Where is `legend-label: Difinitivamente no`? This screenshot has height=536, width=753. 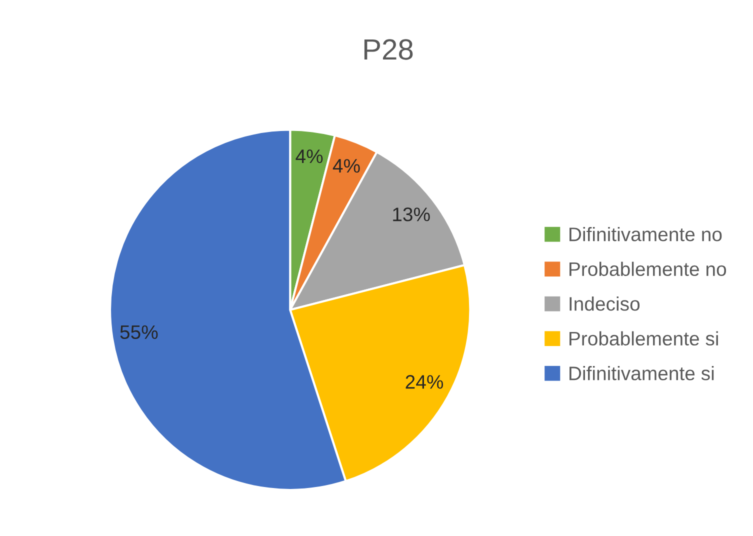 legend-label: Difinitivamente no is located at coordinates (646, 234).